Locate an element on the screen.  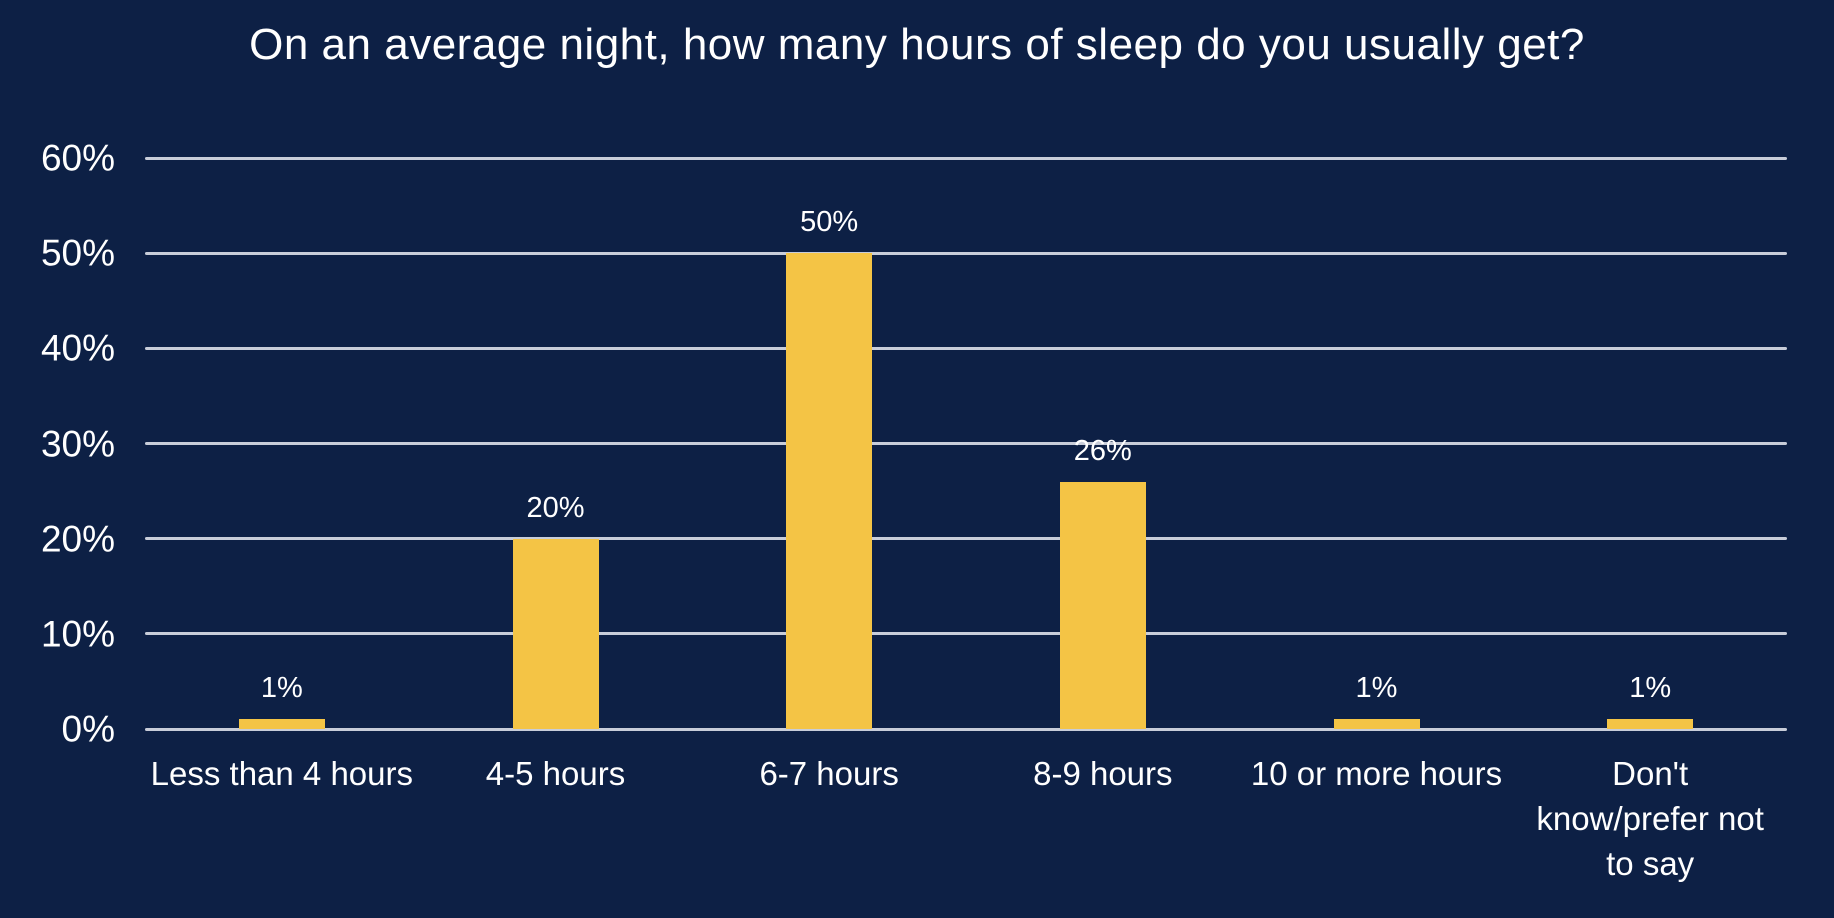
x-axis-label: 4-5 hours is located at coordinates (555, 773).